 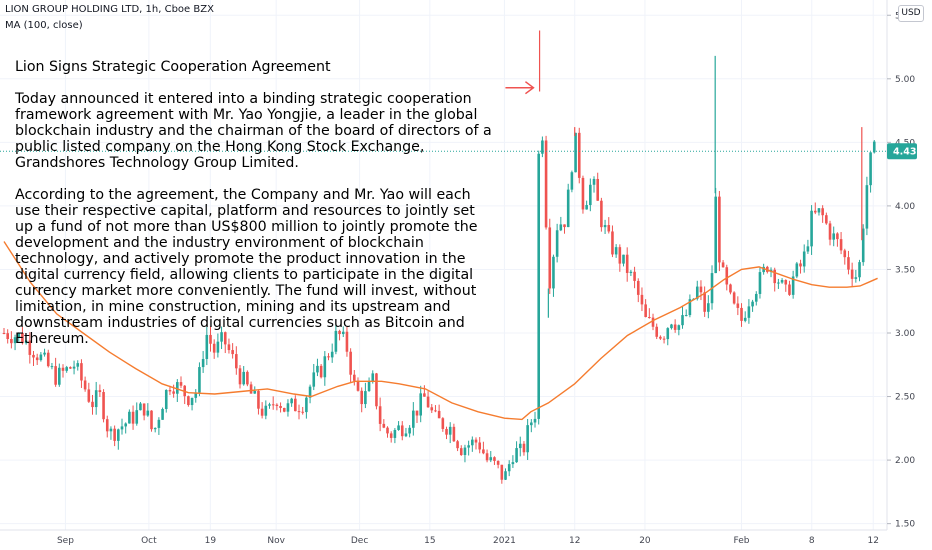 I want to click on last-price-label: 4.43, so click(x=904, y=152).